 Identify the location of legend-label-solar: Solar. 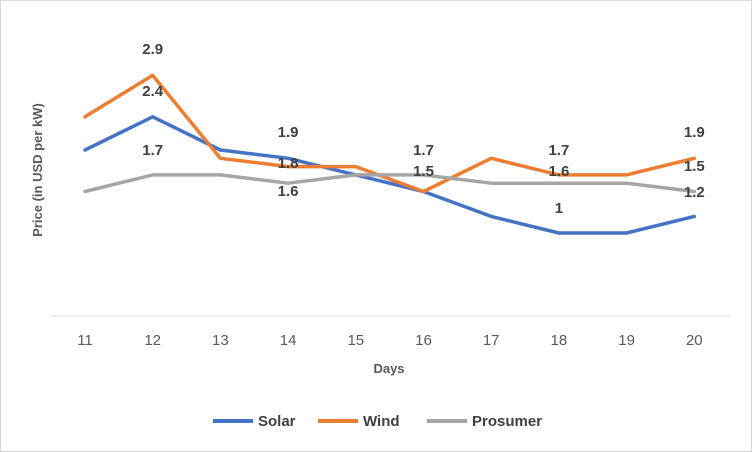
(277, 421).